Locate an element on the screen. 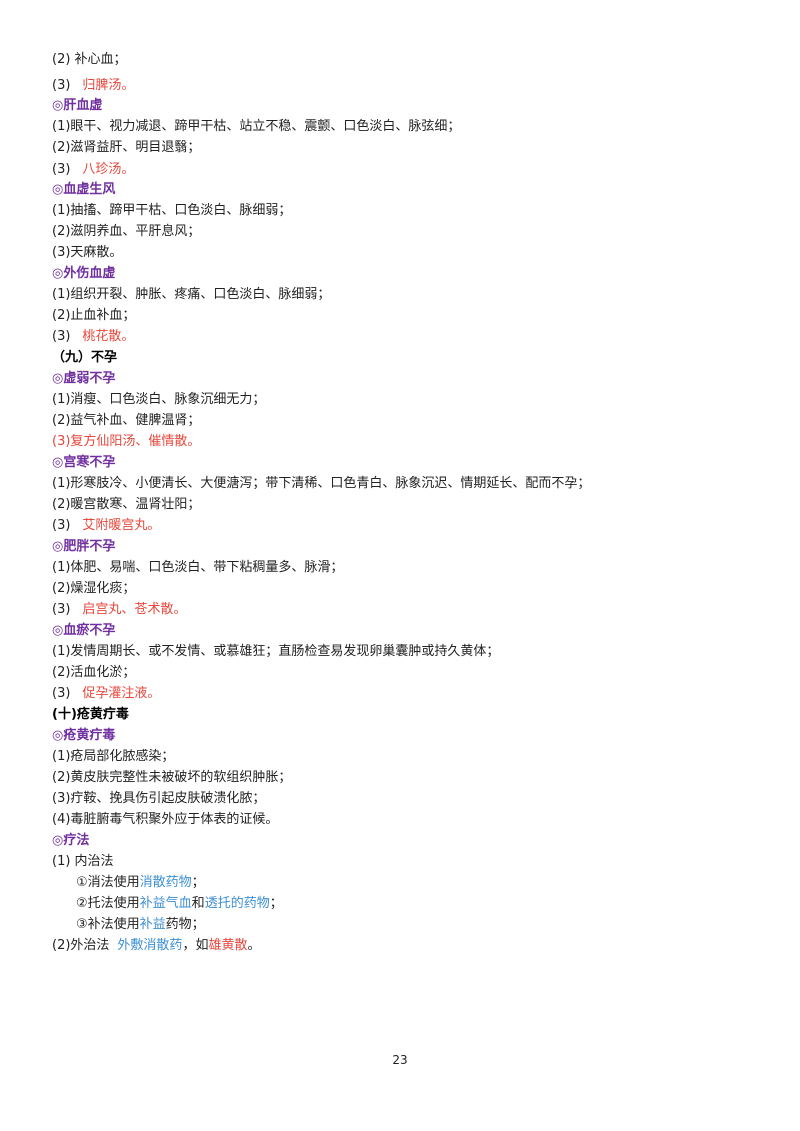 This screenshot has height=1131, width=800. text-line: (2)黄皮肤完整性未被破坏的软组织肿胀； is located at coordinates (172, 777).